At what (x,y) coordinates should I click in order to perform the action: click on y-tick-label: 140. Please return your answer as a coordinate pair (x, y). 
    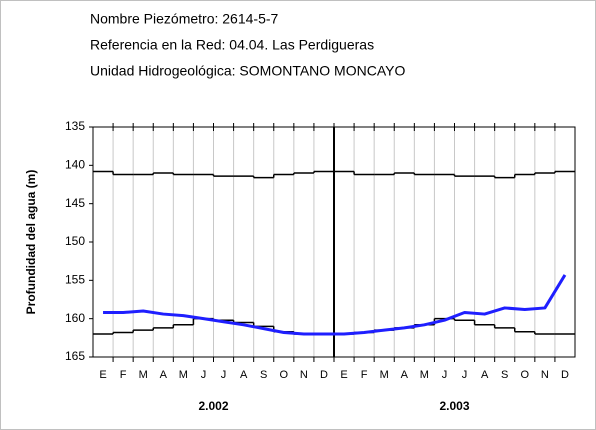
    Looking at the image, I should click on (75, 165).